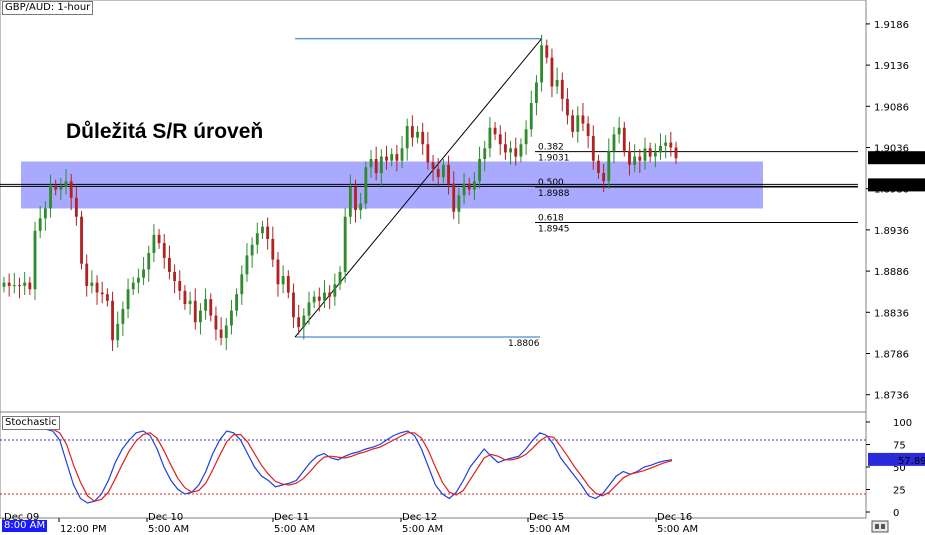 The width and height of the screenshot is (925, 535). What do you see at coordinates (31, 423) in the screenshot?
I see `indicator-label: Stochastic` at bounding box center [31, 423].